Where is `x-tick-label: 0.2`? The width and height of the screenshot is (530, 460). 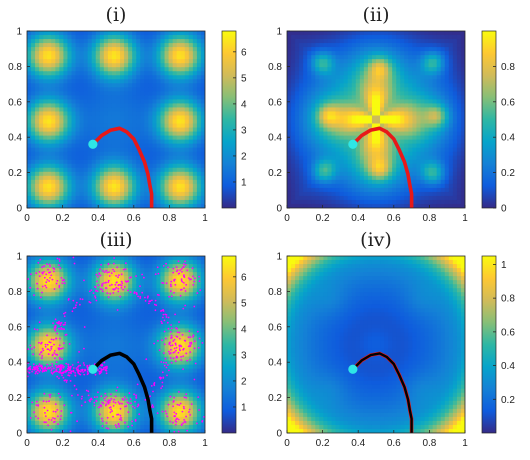 x-tick-label: 0.2 is located at coordinates (63, 218).